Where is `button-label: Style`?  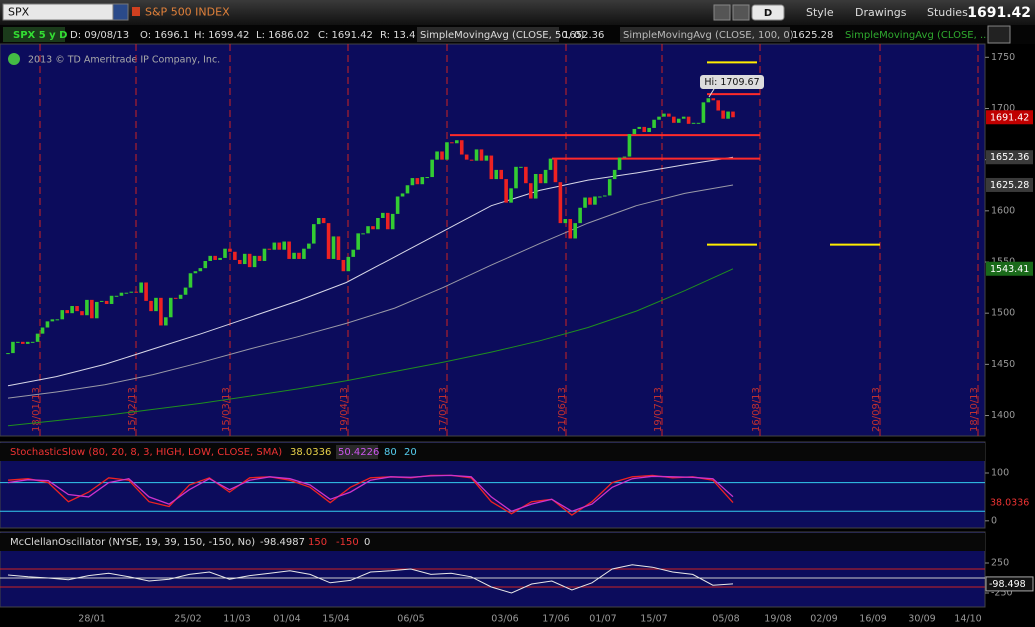 button-label: Style is located at coordinates (820, 12).